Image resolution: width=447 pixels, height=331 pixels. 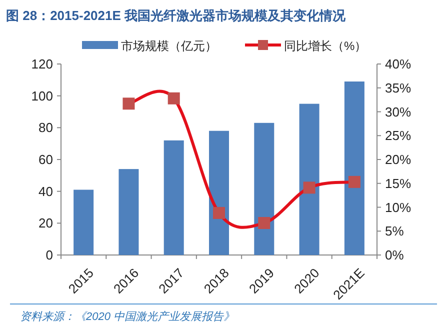 I want to click on y-tick-label: 20, so click(x=45, y=223).